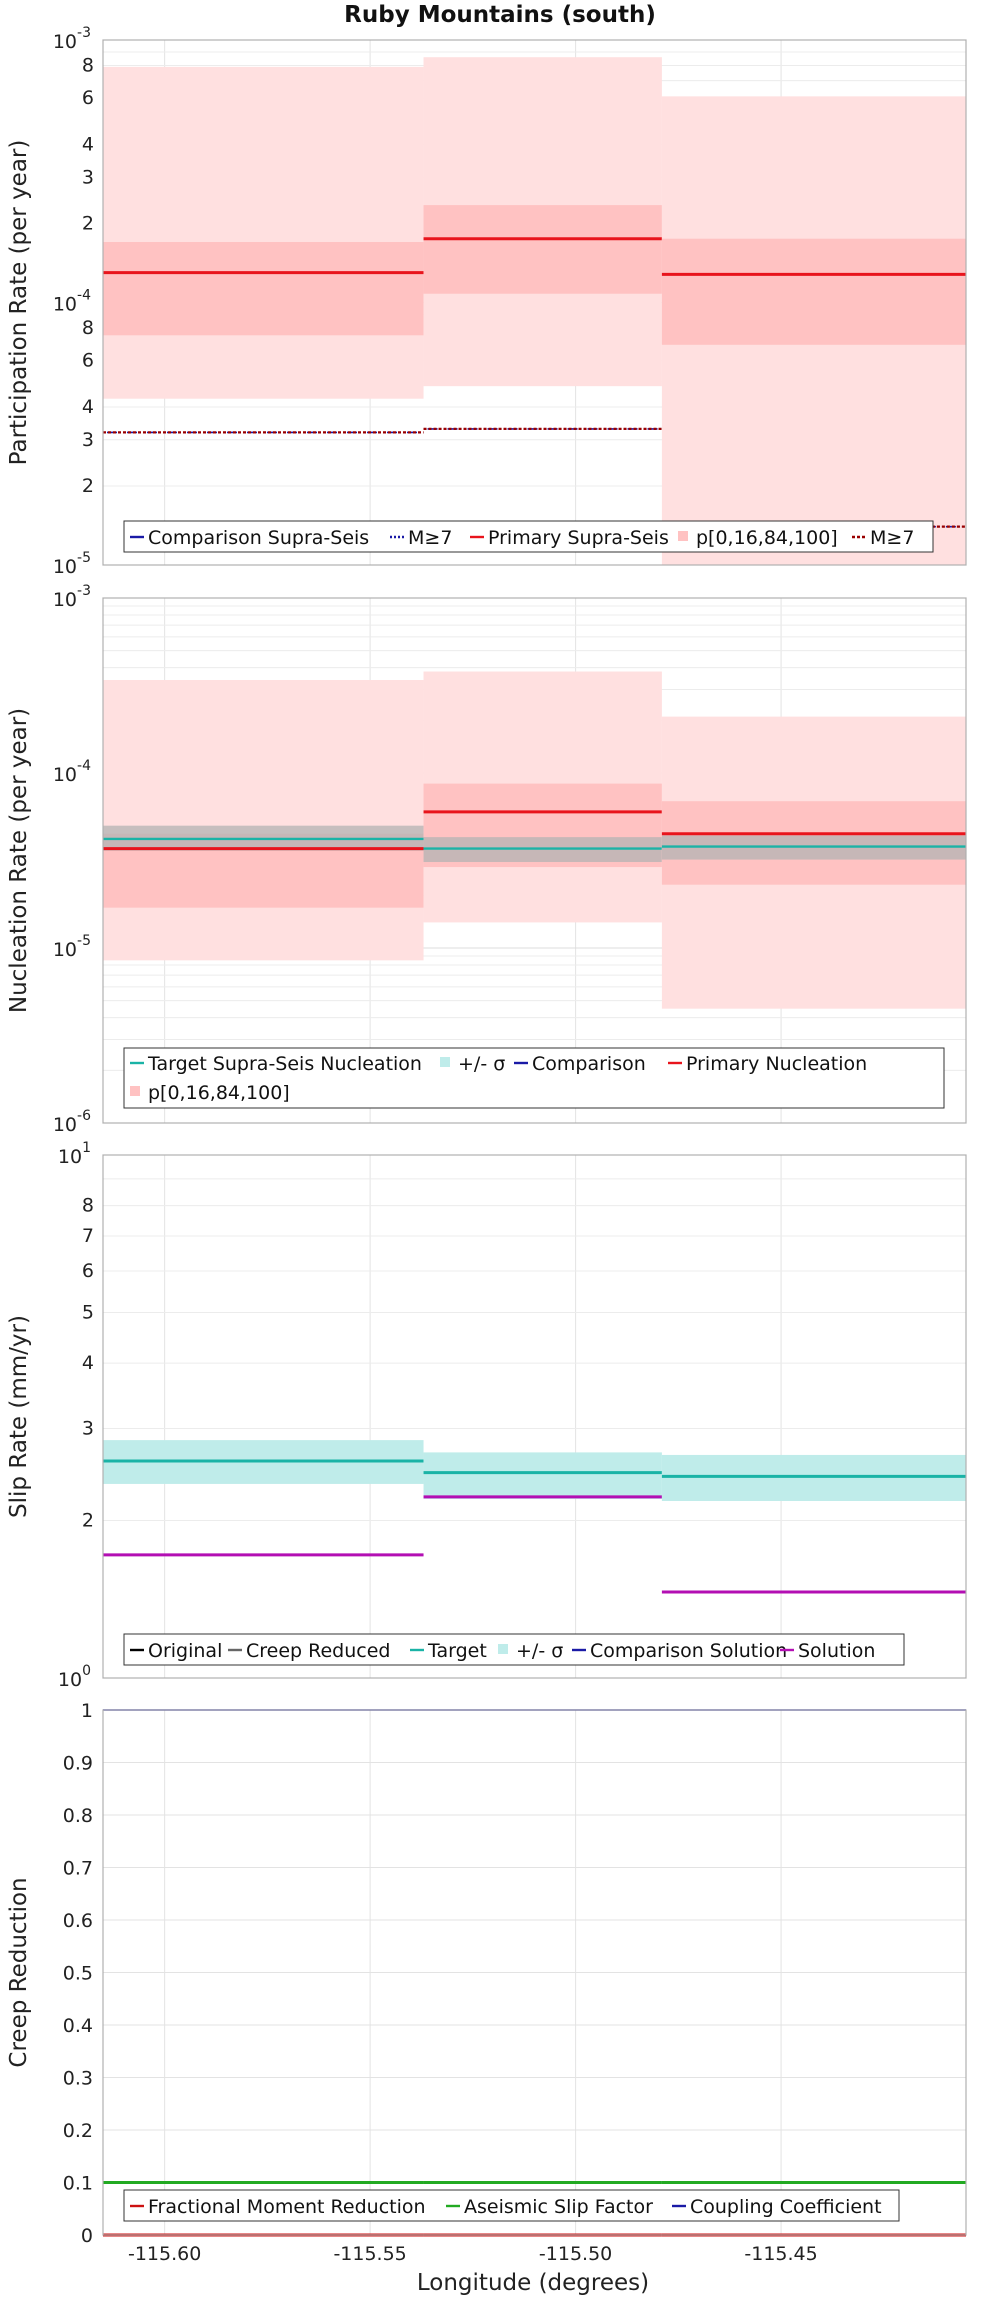  Describe the element at coordinates (19, 860) in the screenshot. I see `y-axis-label: Nucleation Rate (per year)` at that location.